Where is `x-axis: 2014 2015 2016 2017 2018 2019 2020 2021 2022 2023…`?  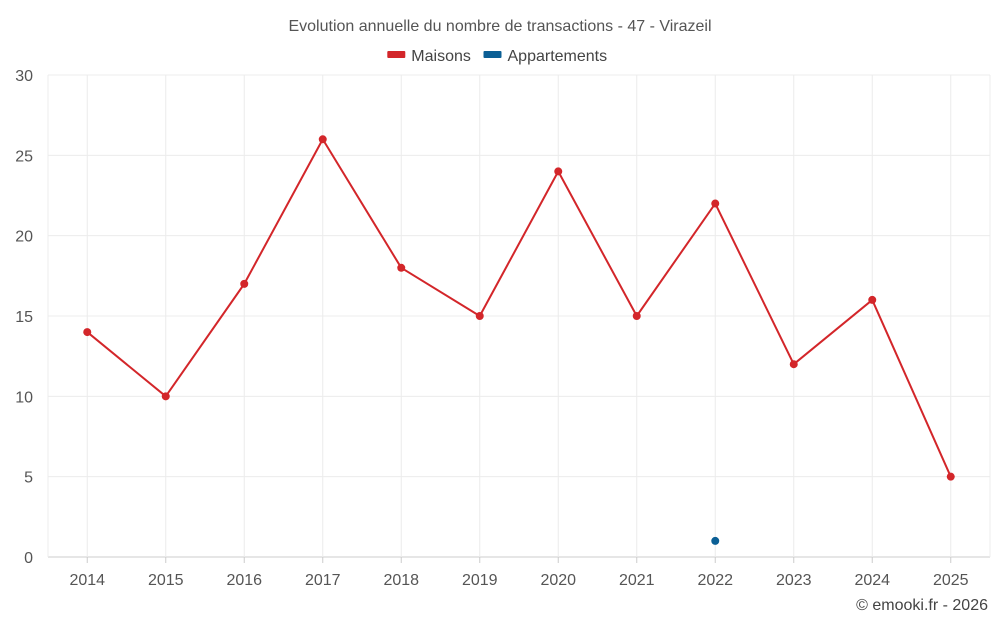
x-axis: 2014 2015 2016 2017 2018 2019 2020 2021 2022 2023… is located at coordinates (519, 573).